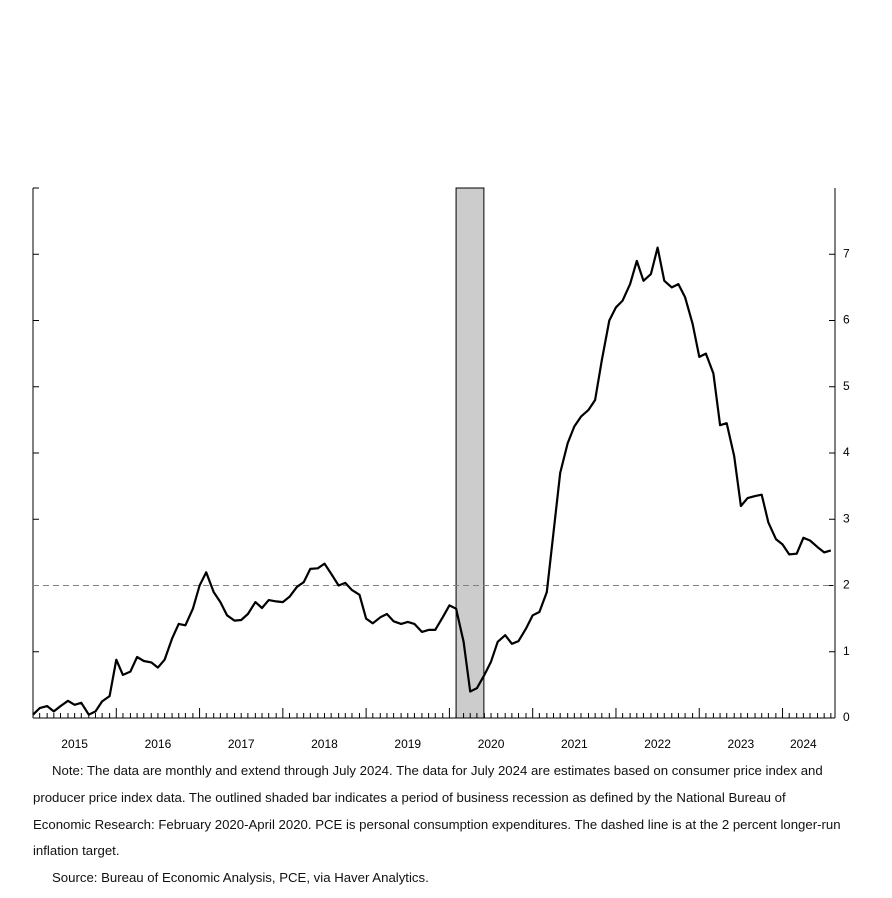 The image size is (892, 898). I want to click on recession-bar, so click(470, 453).